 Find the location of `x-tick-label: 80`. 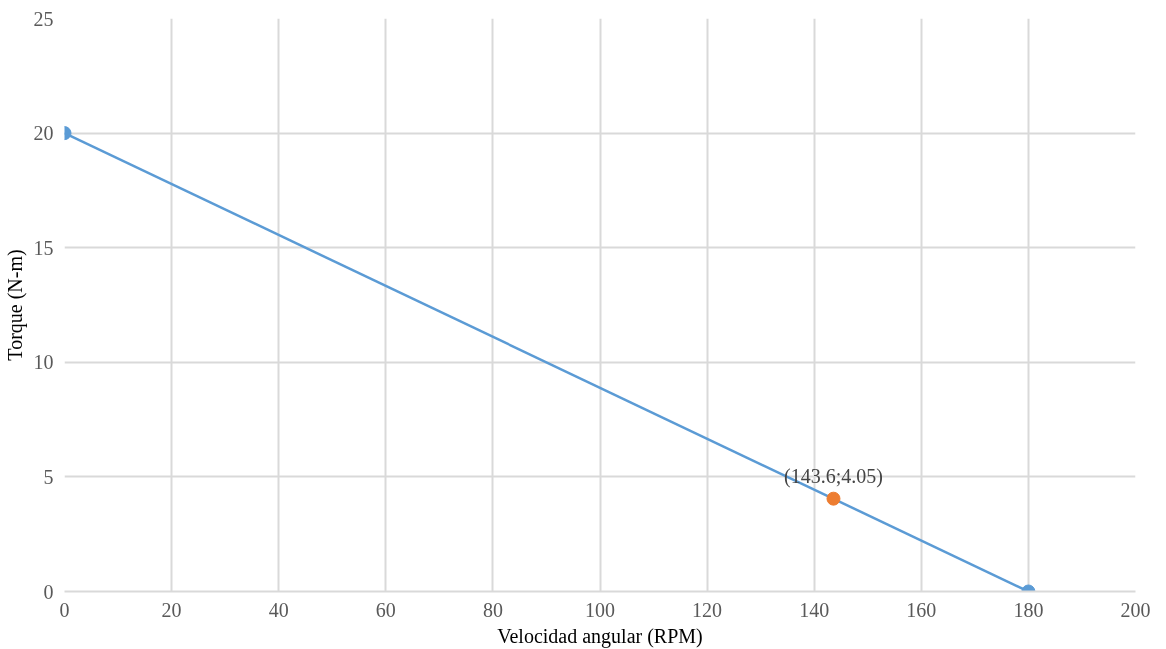

x-tick-label: 80 is located at coordinates (492, 609).